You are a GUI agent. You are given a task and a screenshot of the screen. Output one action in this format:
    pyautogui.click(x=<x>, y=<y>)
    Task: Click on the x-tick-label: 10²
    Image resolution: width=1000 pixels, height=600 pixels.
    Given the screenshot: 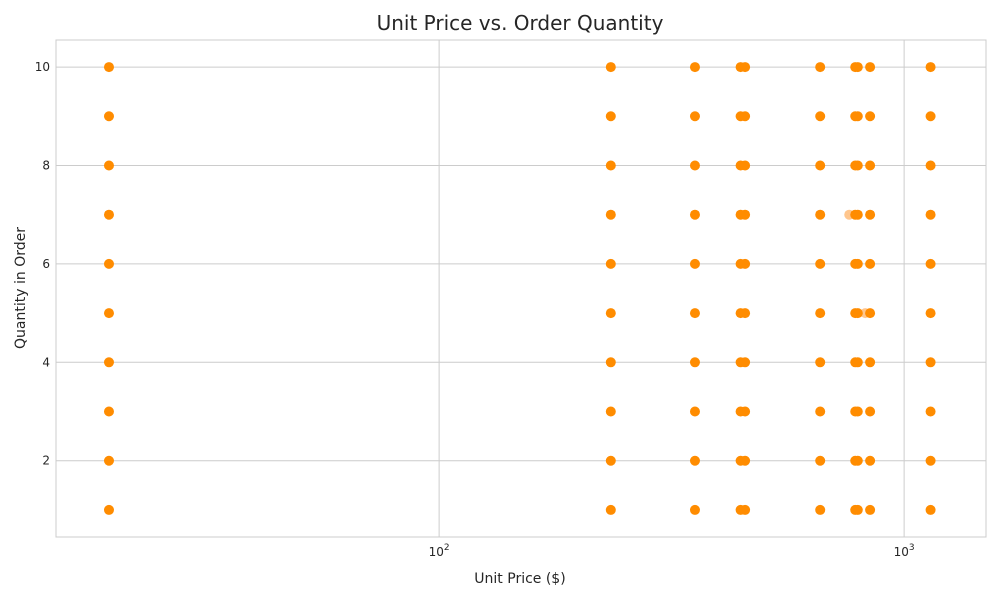 What is the action you would take?
    pyautogui.click(x=439, y=551)
    